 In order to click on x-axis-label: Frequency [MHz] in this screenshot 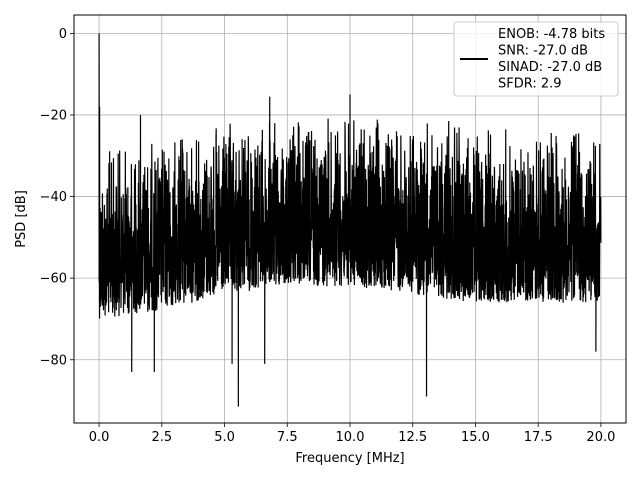, I will do `click(349, 458)`.